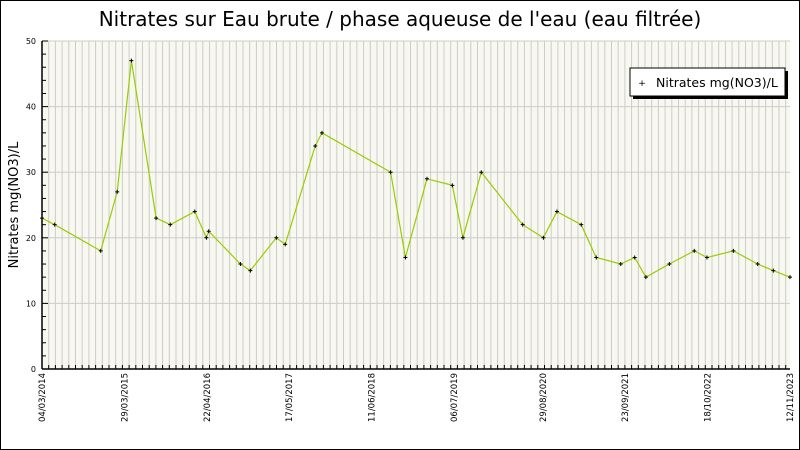 The width and height of the screenshot is (800, 450). Describe the element at coordinates (455, 397) in the screenshot. I see `x-tick-label: 06/07/2019` at that location.